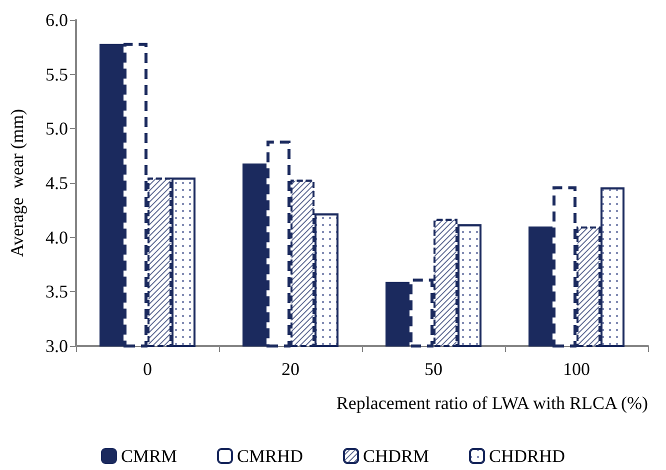  Describe the element at coordinates (57, 237) in the screenshot. I see `y-tick-label: 4.0` at that location.